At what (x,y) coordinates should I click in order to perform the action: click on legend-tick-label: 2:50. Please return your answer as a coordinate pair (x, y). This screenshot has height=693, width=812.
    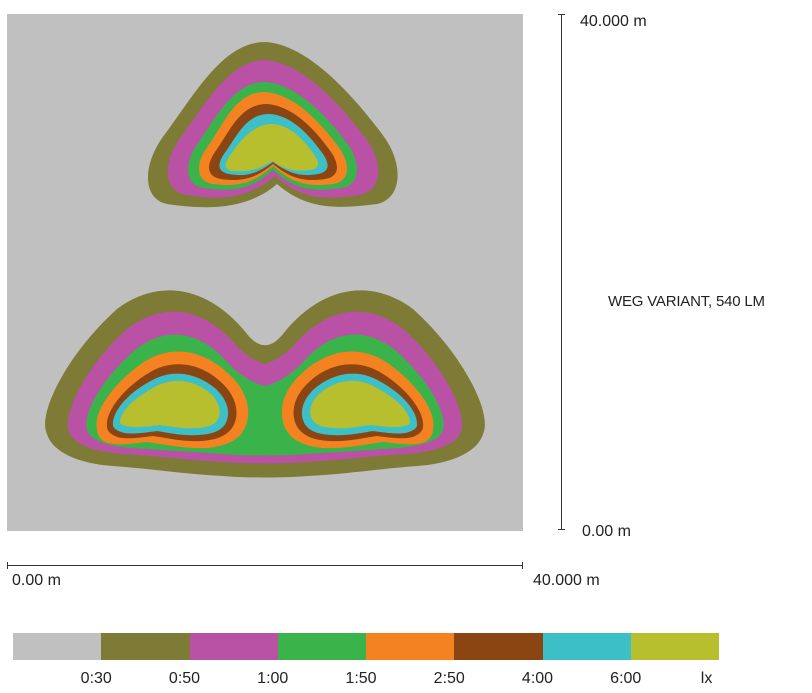
    Looking at the image, I should click on (449, 679).